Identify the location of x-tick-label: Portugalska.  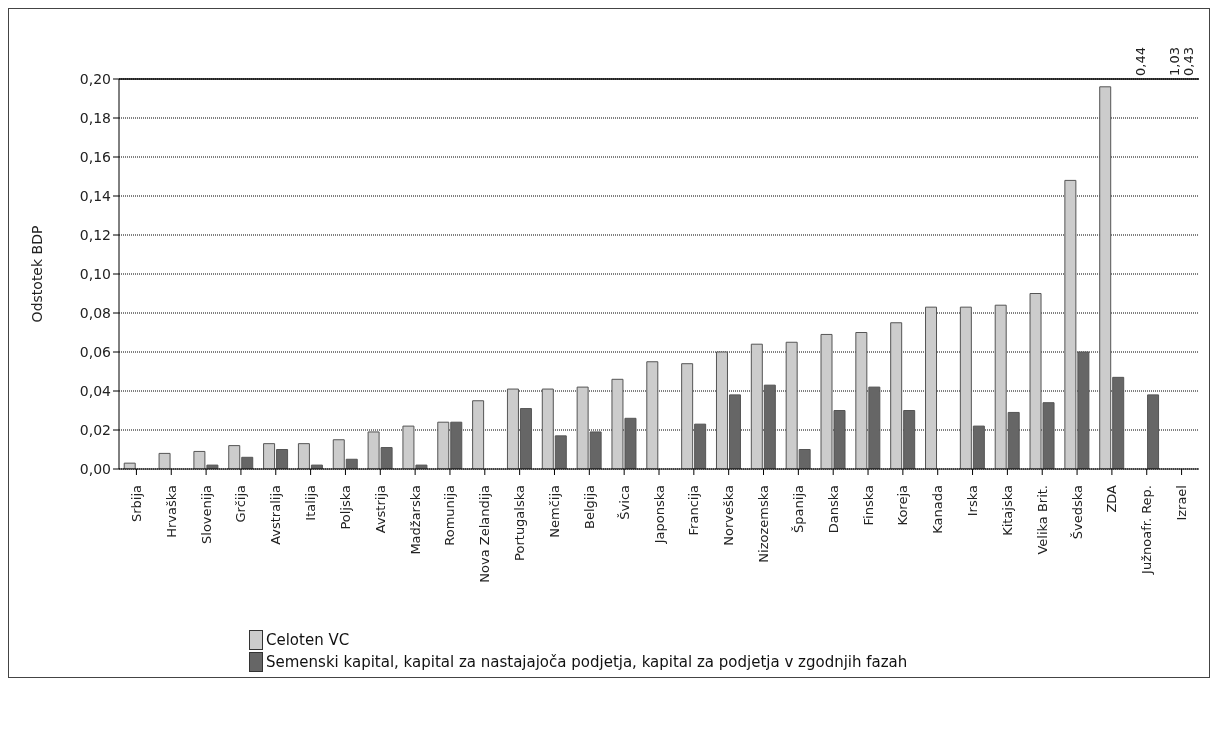
(520, 523).